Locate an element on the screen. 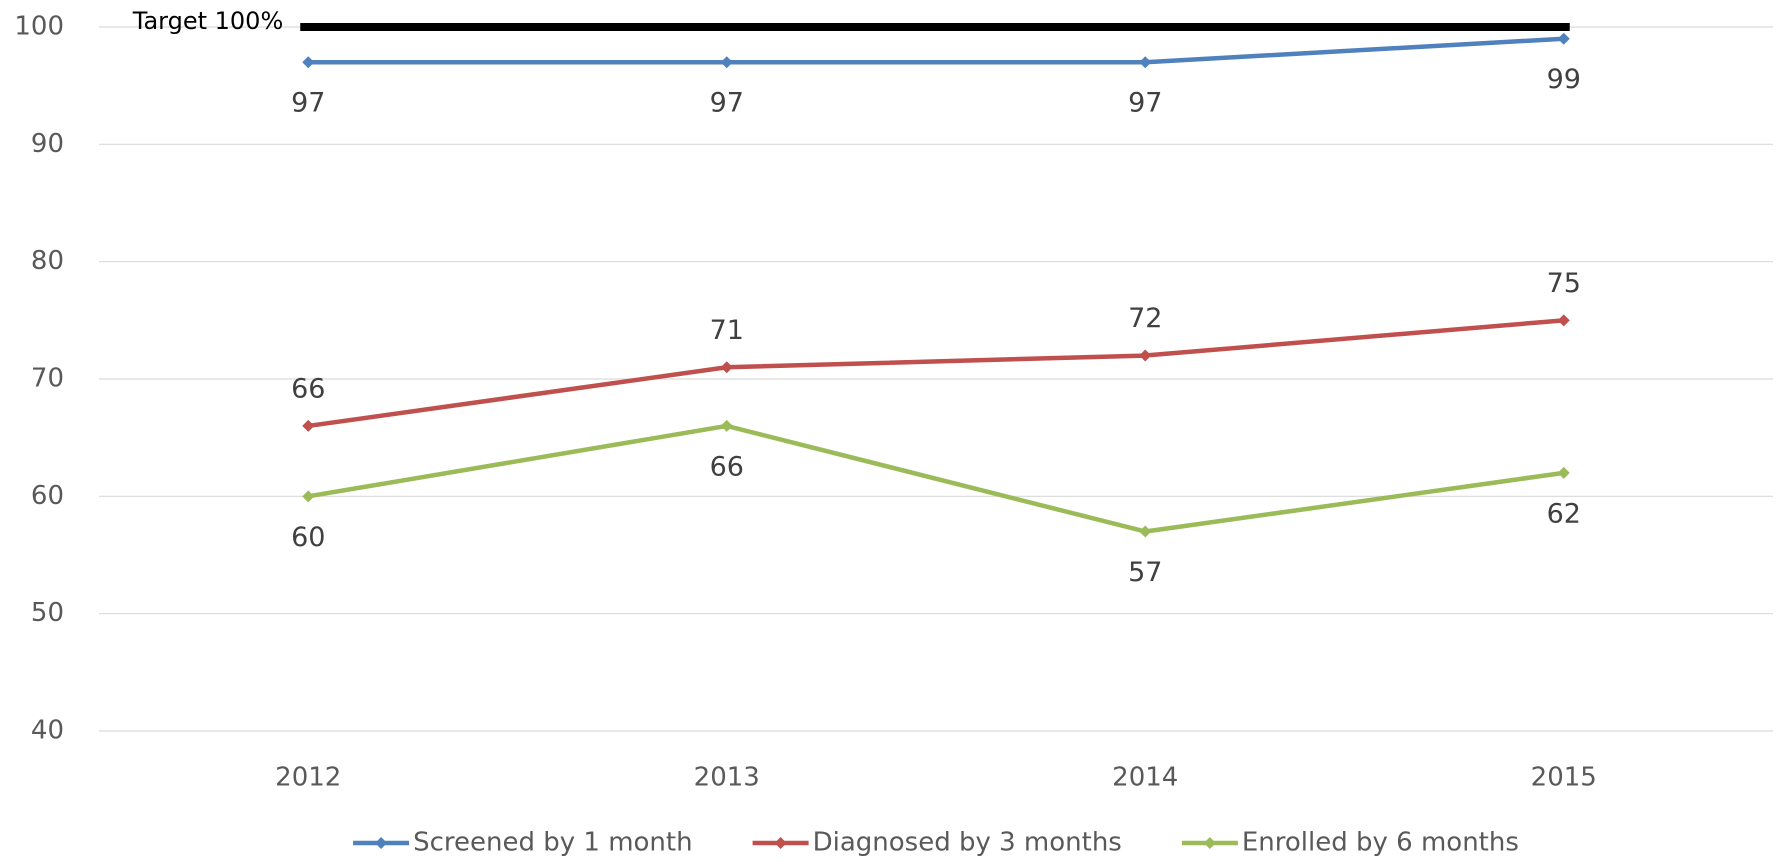  data-label: 57 is located at coordinates (1145, 572).